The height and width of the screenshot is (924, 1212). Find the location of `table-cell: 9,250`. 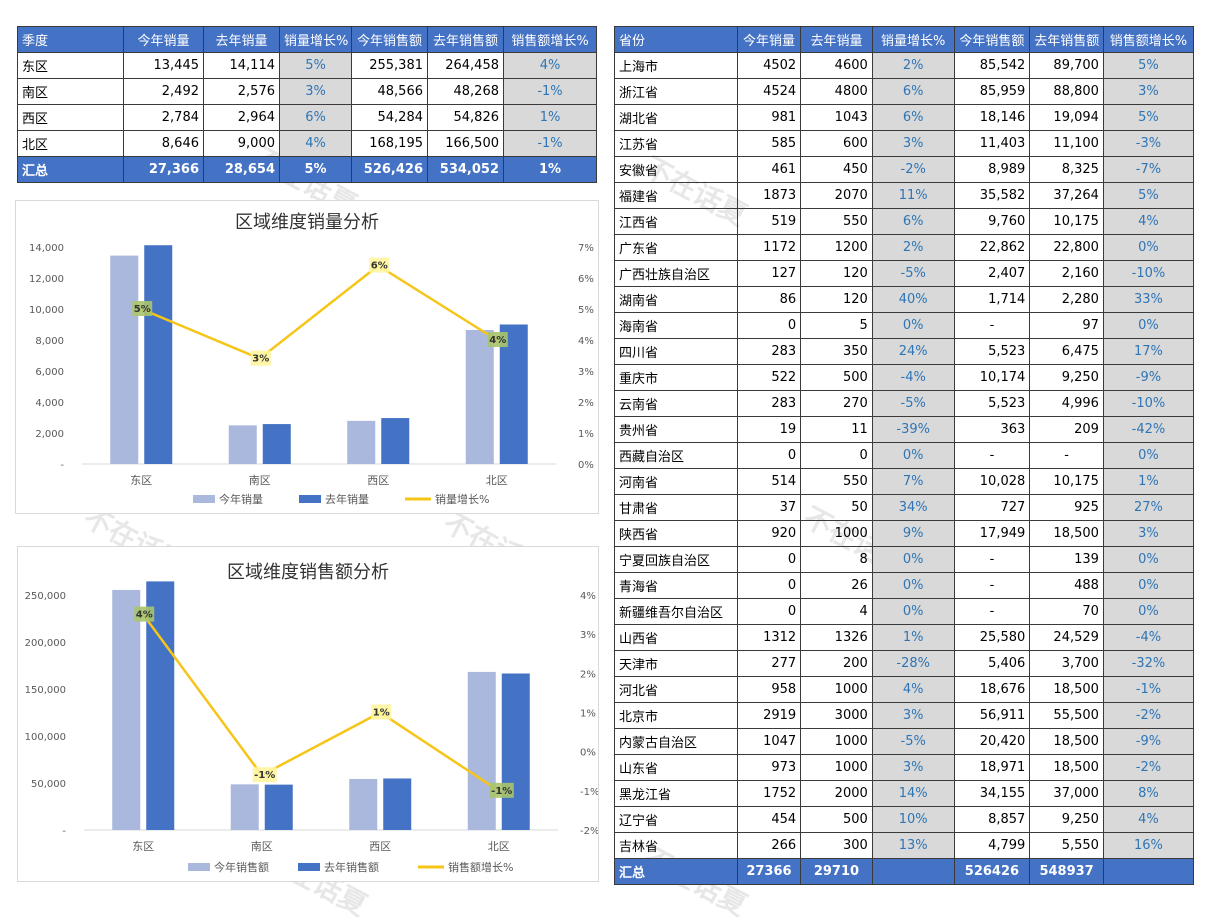

table-cell: 9,250 is located at coordinates (1066, 819).